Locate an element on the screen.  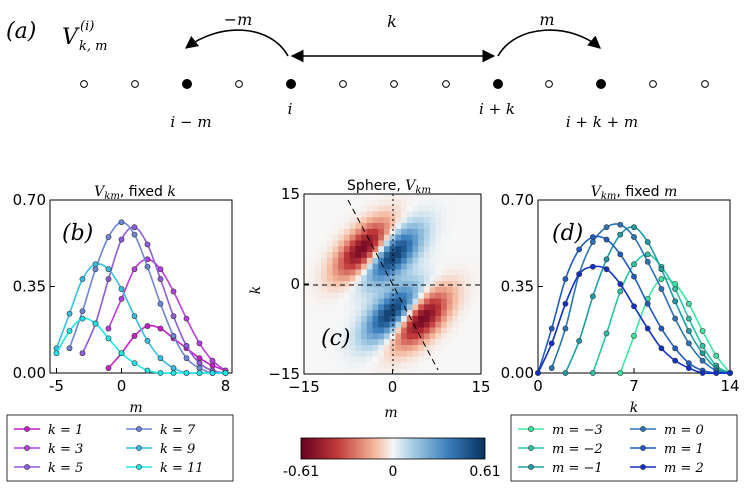
colorbar-mid-label: 0 is located at coordinates (393, 472).